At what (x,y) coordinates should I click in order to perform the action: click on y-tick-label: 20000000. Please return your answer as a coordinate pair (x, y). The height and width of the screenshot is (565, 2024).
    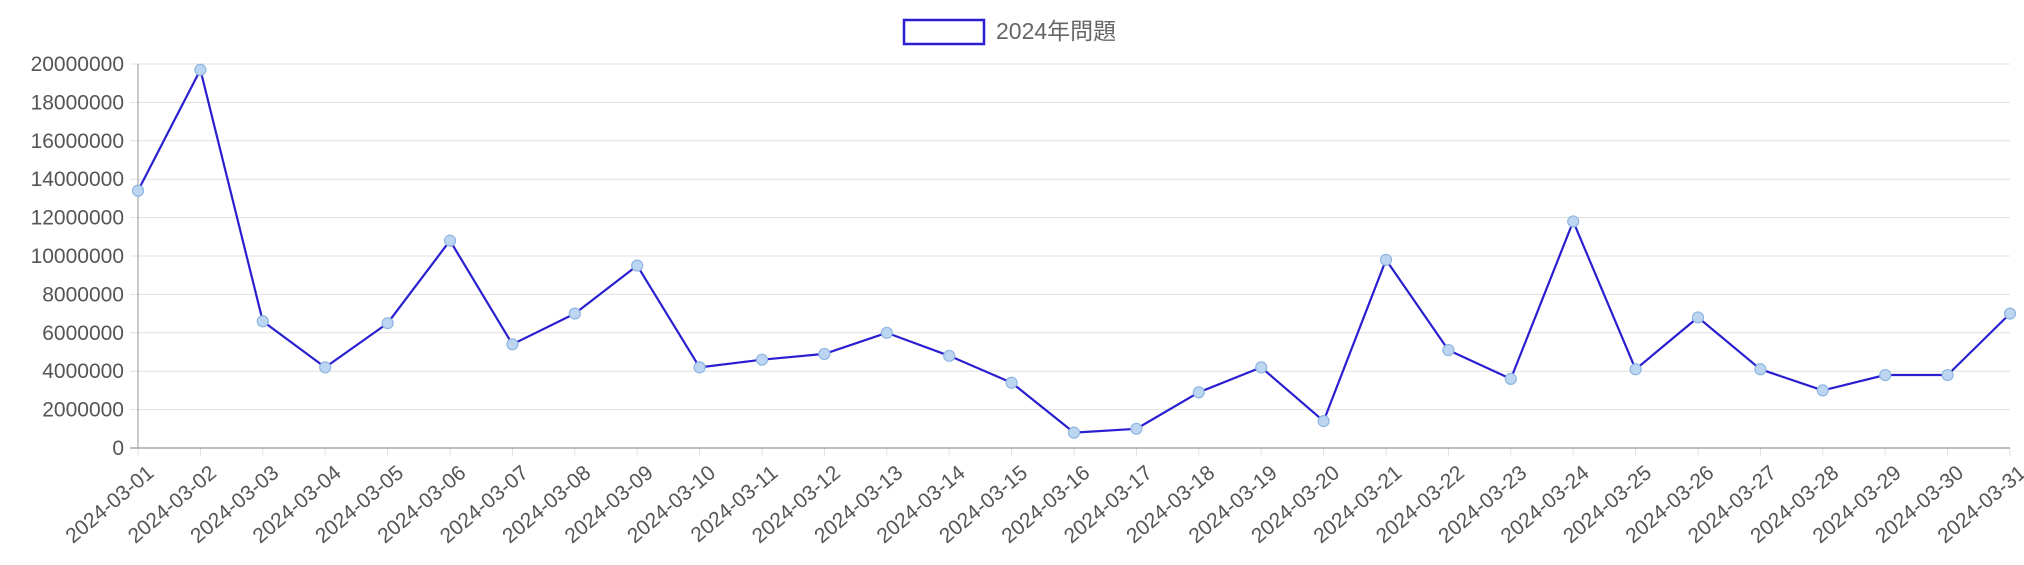
    Looking at the image, I should click on (77, 64).